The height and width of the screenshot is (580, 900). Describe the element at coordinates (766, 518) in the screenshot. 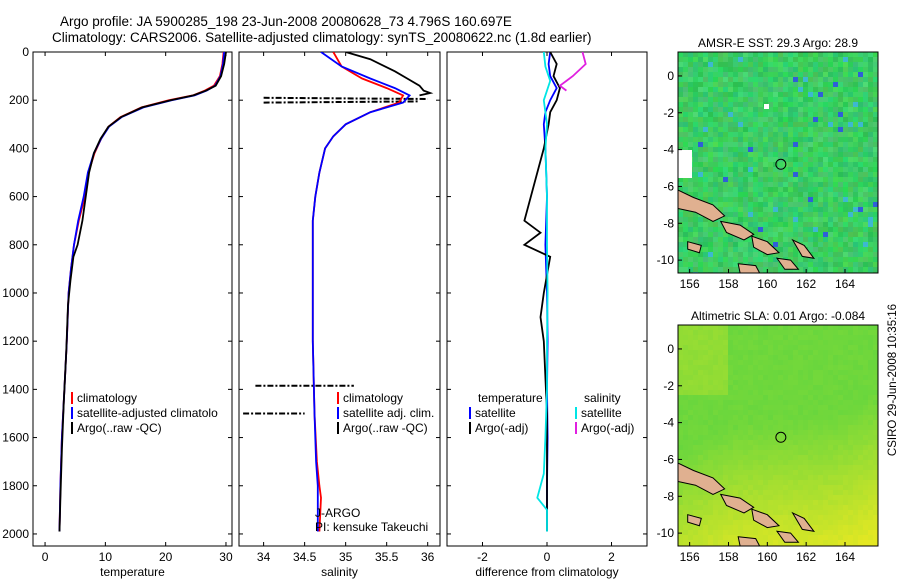

I see `land-polygon` at that location.